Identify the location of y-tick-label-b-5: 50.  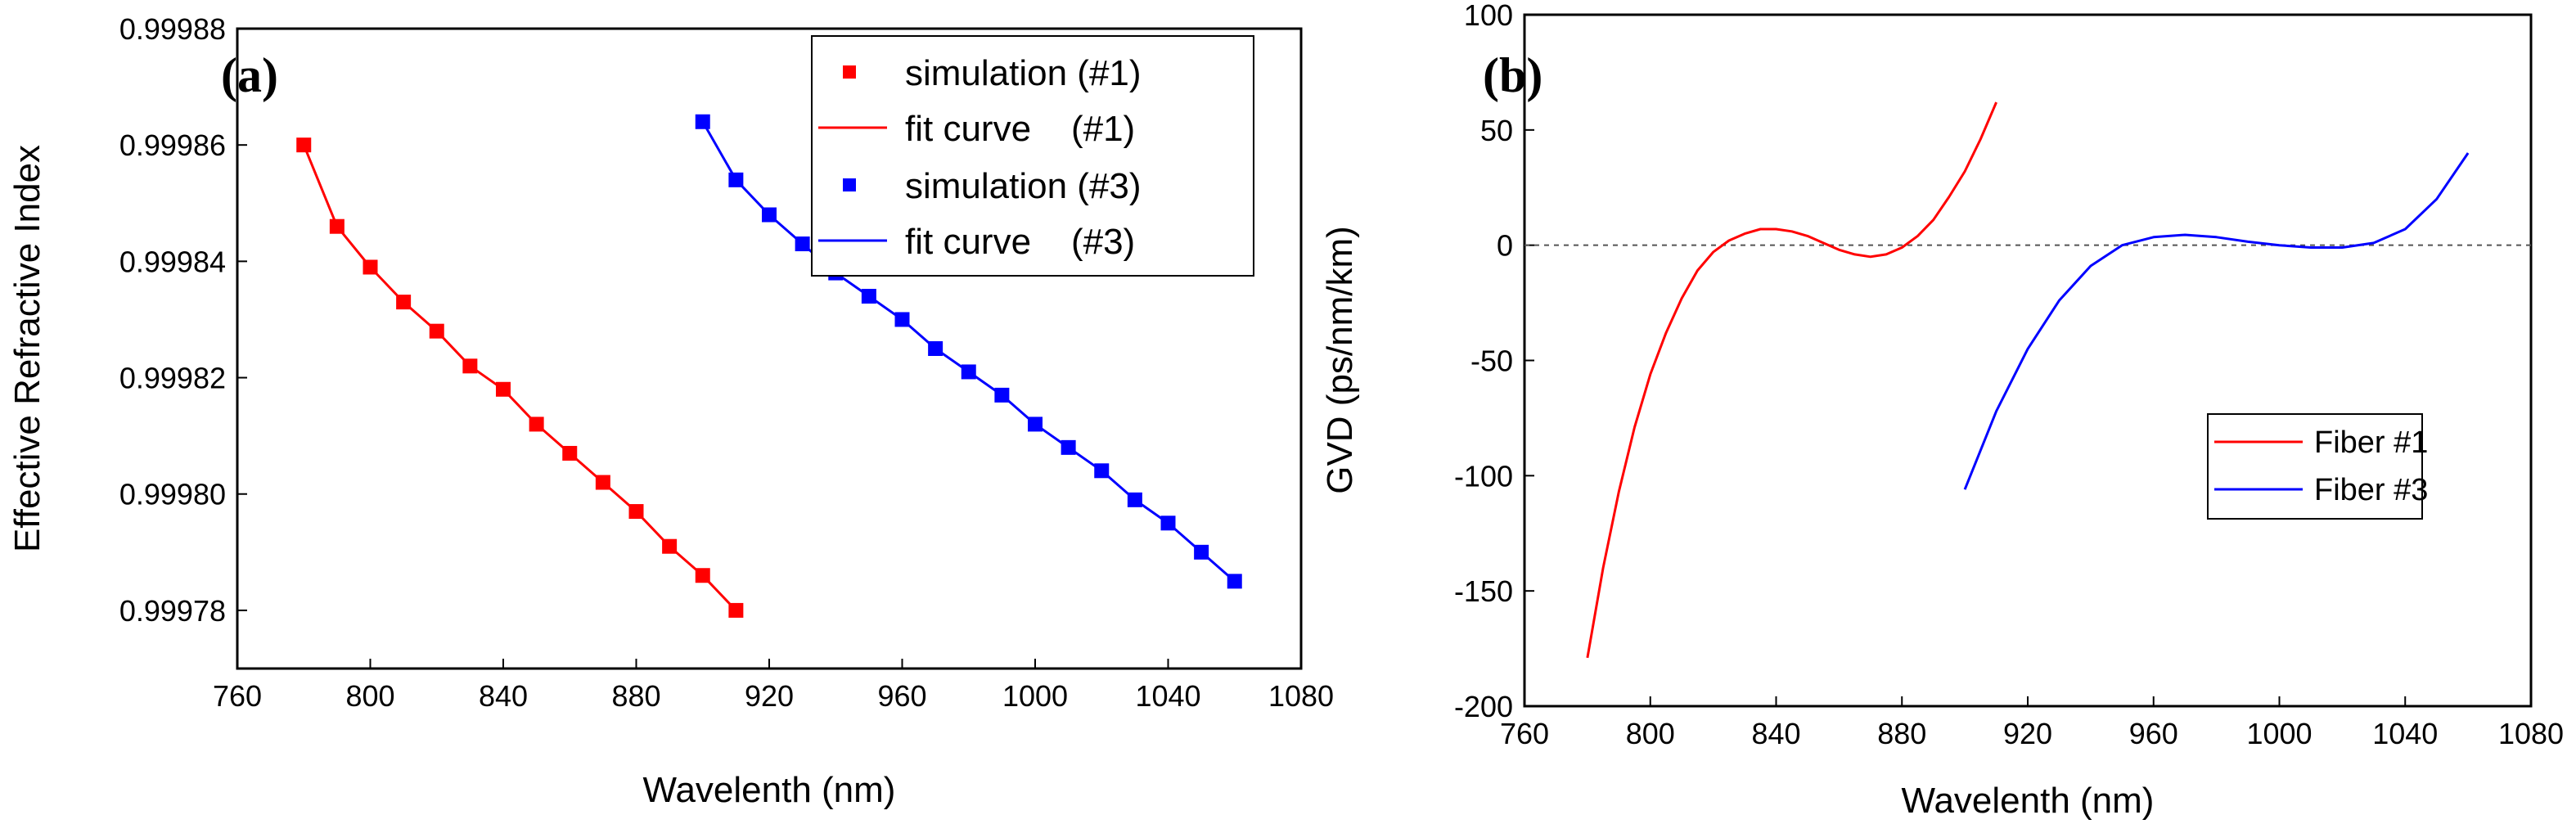
(1496, 130).